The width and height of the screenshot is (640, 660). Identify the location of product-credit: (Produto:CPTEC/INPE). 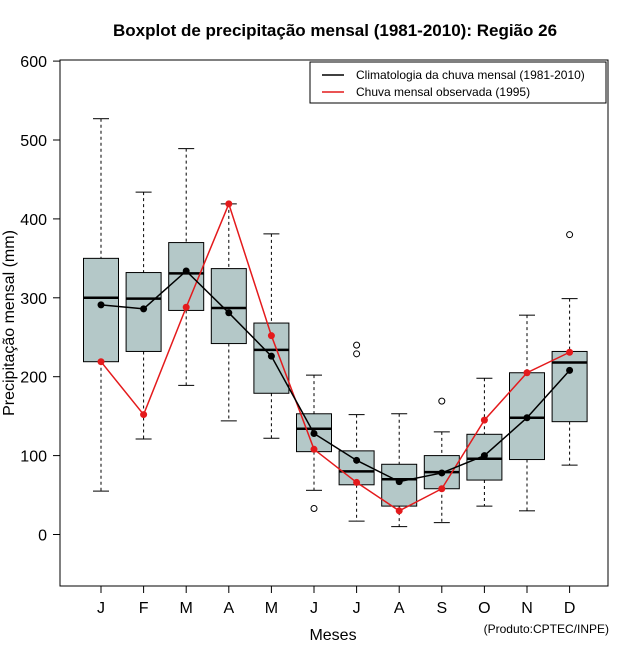
(546, 629).